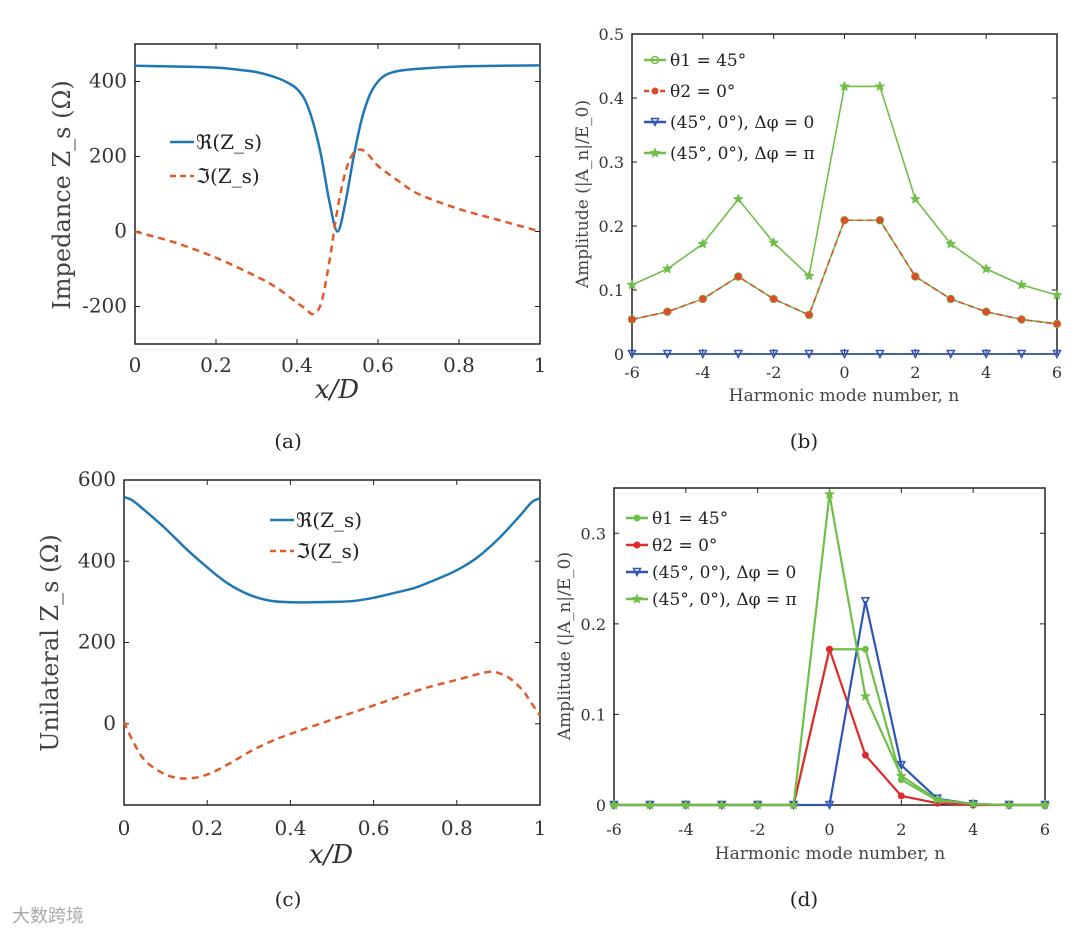 The width and height of the screenshot is (1080, 936). Describe the element at coordinates (844, 220) in the screenshot. I see `series-b` at that location.